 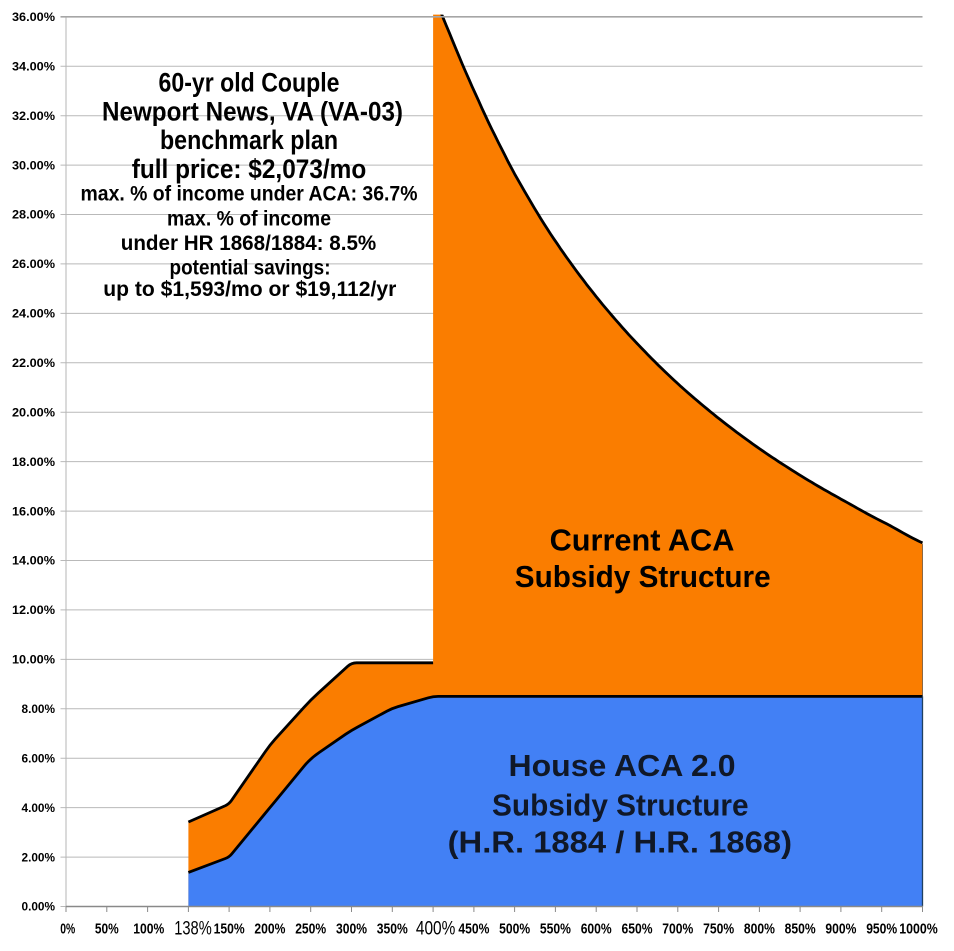 I want to click on svg-text: 250%, so click(x=310, y=930).